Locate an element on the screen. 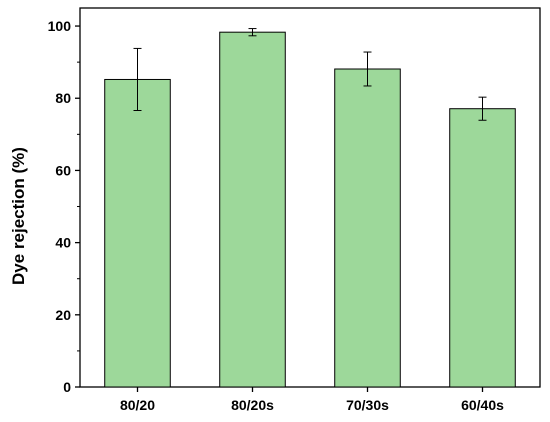 The width and height of the screenshot is (550, 422). bar-70-30s is located at coordinates (367, 228).